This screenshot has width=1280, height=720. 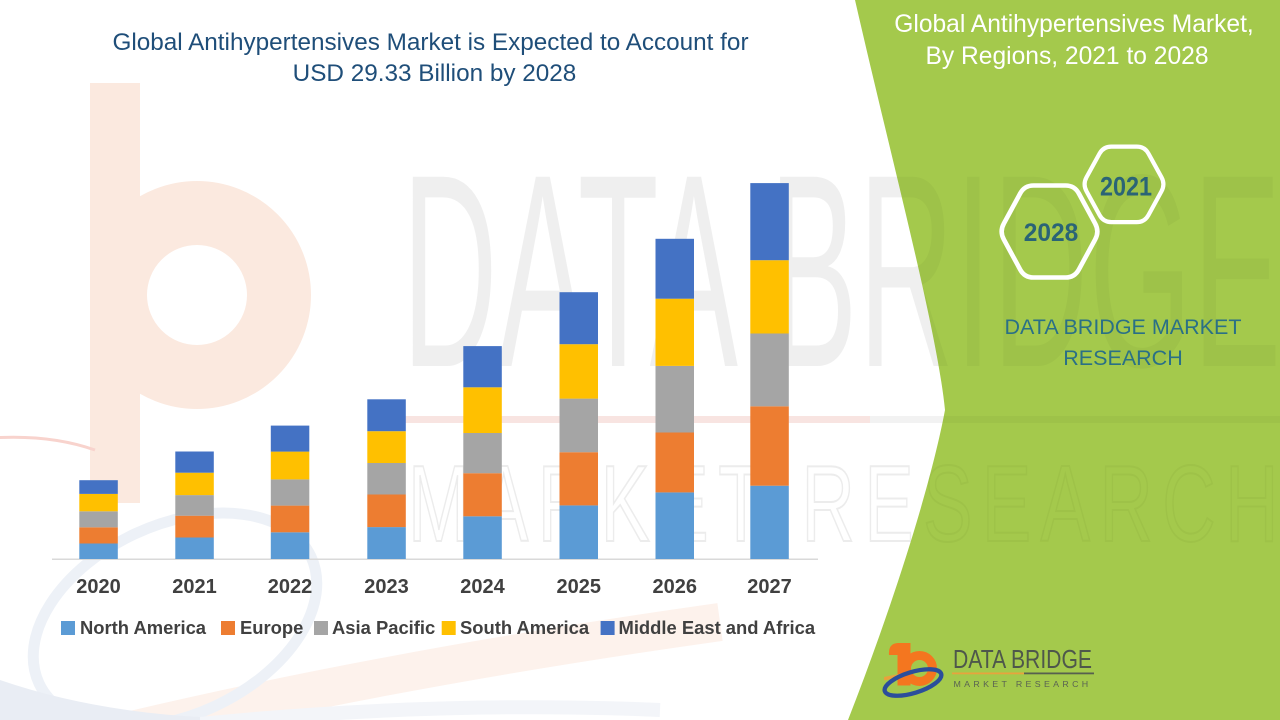 What do you see at coordinates (386, 587) in the screenshot?
I see `svg-text: 2023` at bounding box center [386, 587].